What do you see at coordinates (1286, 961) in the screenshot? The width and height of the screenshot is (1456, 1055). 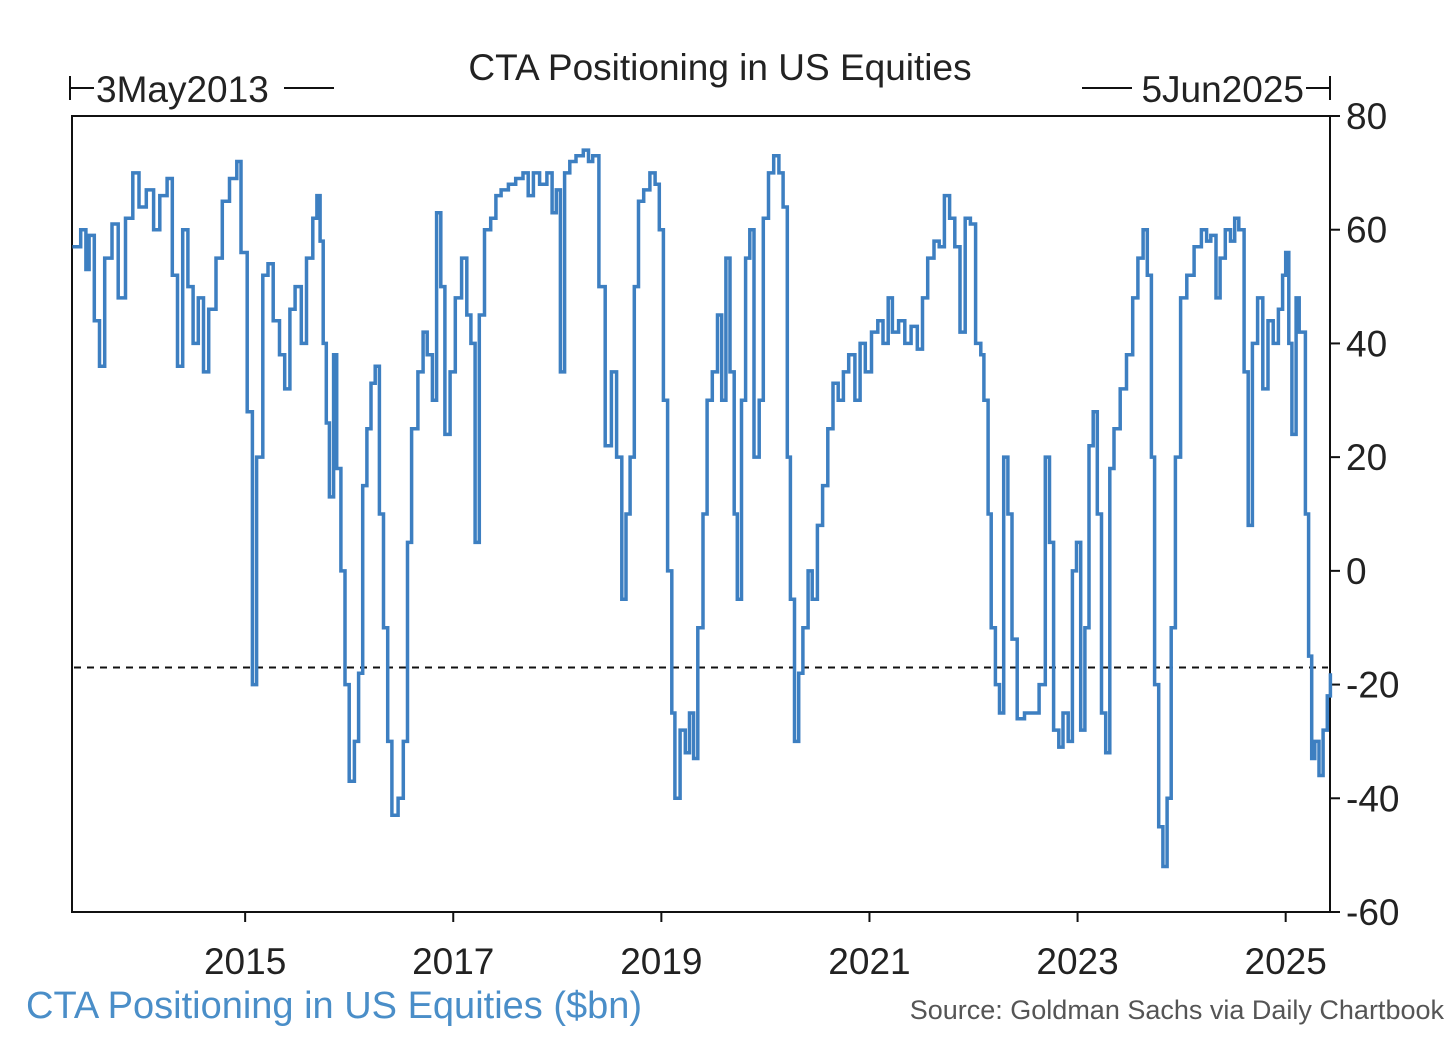 I see `x-tick-label: 2025` at bounding box center [1286, 961].